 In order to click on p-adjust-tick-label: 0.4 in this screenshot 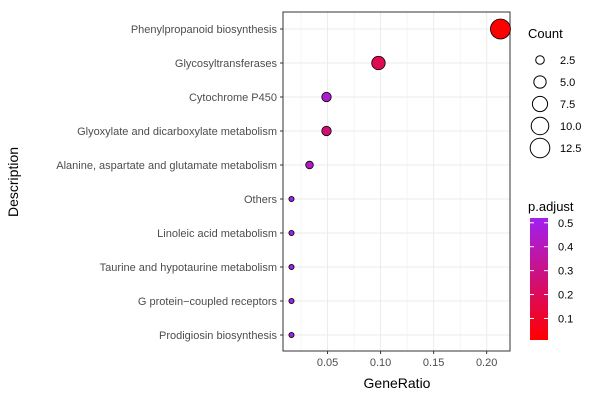, I will do `click(565, 248)`.